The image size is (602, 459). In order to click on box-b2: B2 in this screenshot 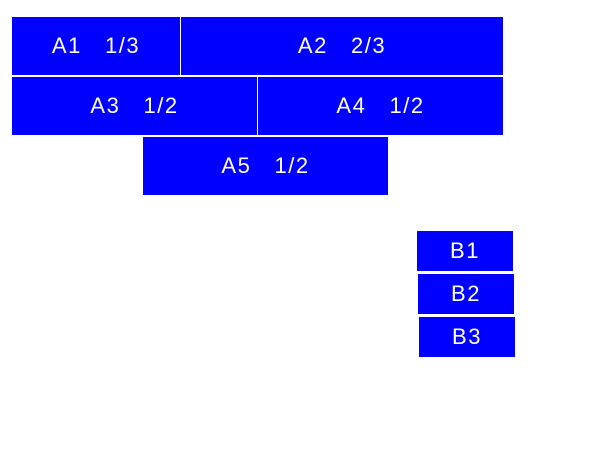, I will do `click(466, 294)`.